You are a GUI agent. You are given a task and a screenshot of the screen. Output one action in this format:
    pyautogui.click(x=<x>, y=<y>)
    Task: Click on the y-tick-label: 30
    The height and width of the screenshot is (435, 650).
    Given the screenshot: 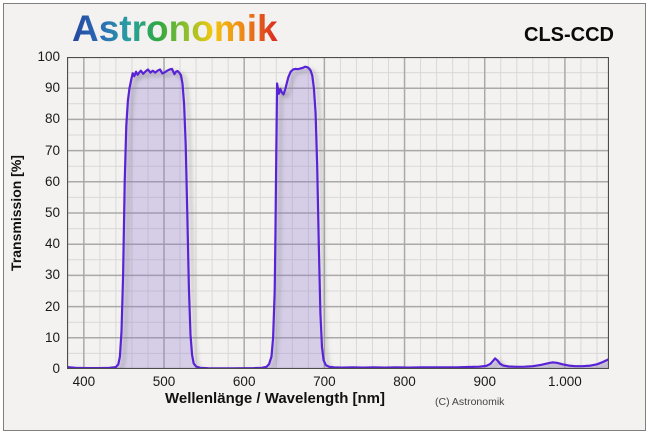 What is the action you would take?
    pyautogui.click(x=52, y=275)
    